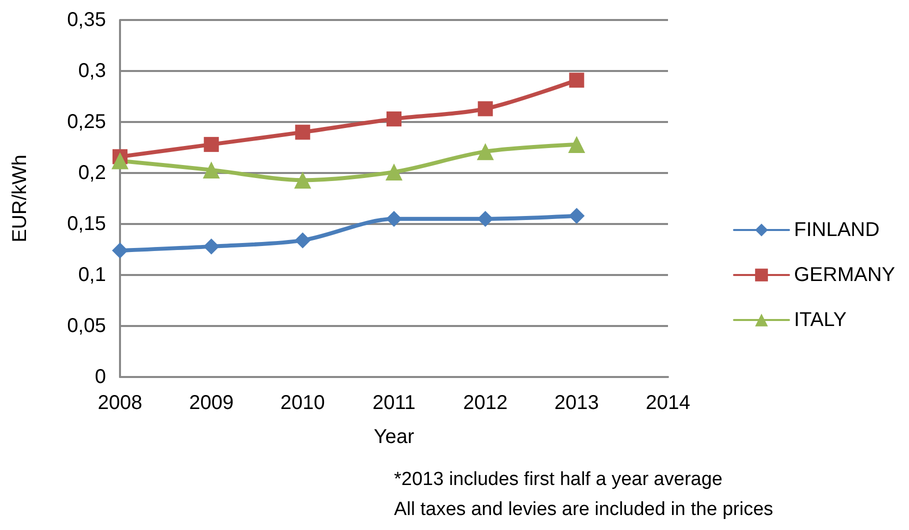 This screenshot has height=530, width=909. I want to click on y-tick-label: 0,2, so click(92, 173).